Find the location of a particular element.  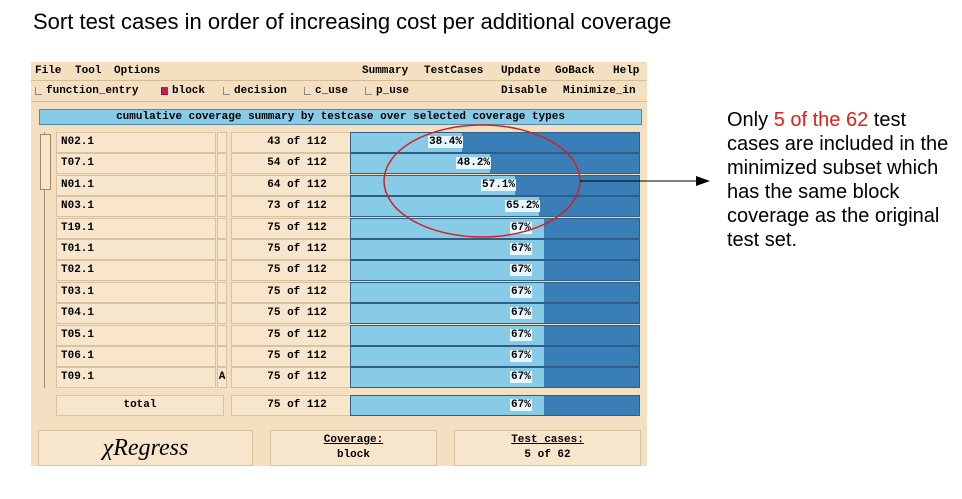

coverage-percent-label: 48.2% is located at coordinates (474, 163).